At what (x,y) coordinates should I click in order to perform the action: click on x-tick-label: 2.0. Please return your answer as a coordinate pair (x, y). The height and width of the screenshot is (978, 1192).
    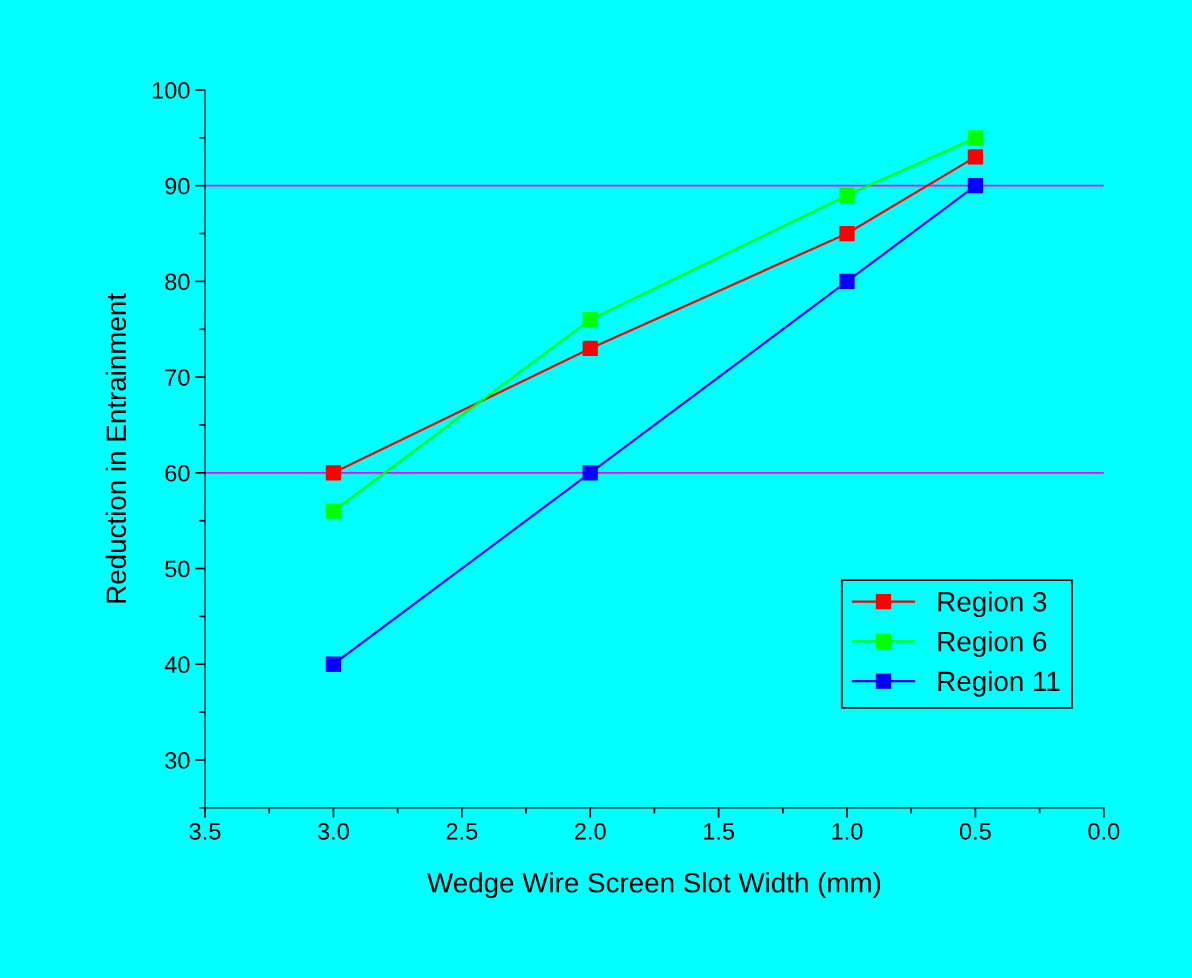
    Looking at the image, I should click on (590, 831).